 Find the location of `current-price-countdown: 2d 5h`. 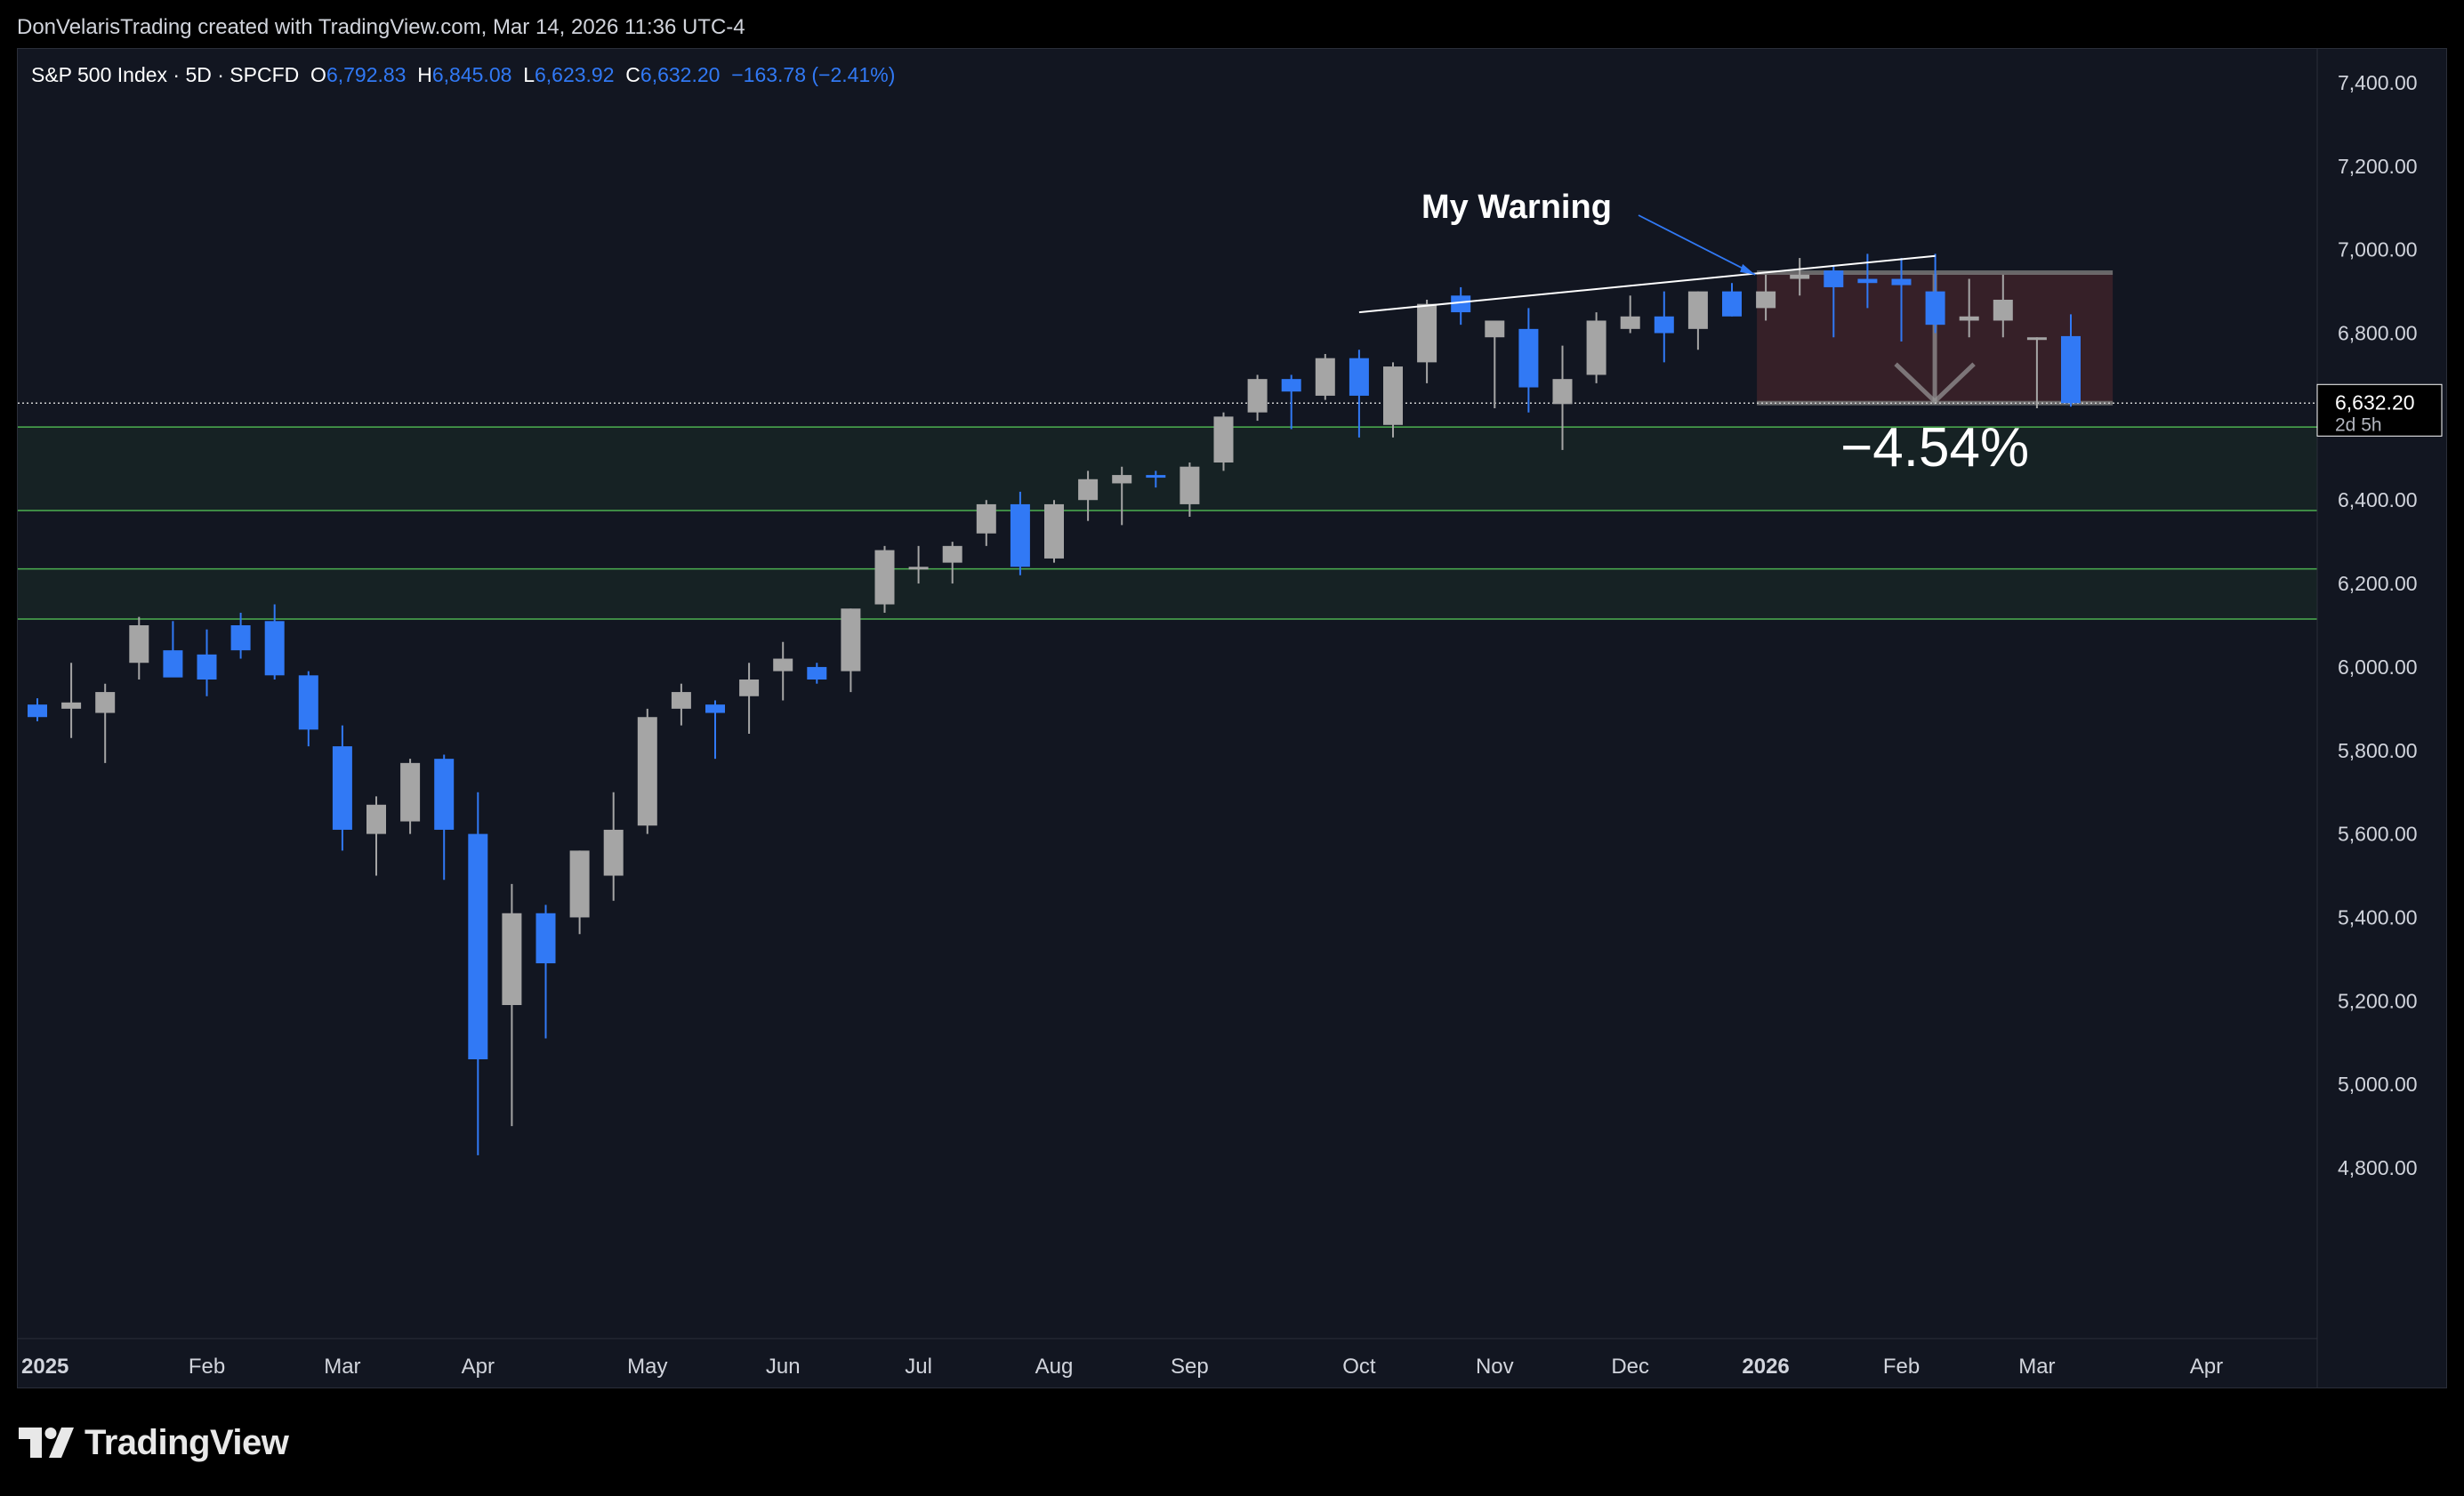

current-price-countdown: 2d 5h is located at coordinates (2358, 424).